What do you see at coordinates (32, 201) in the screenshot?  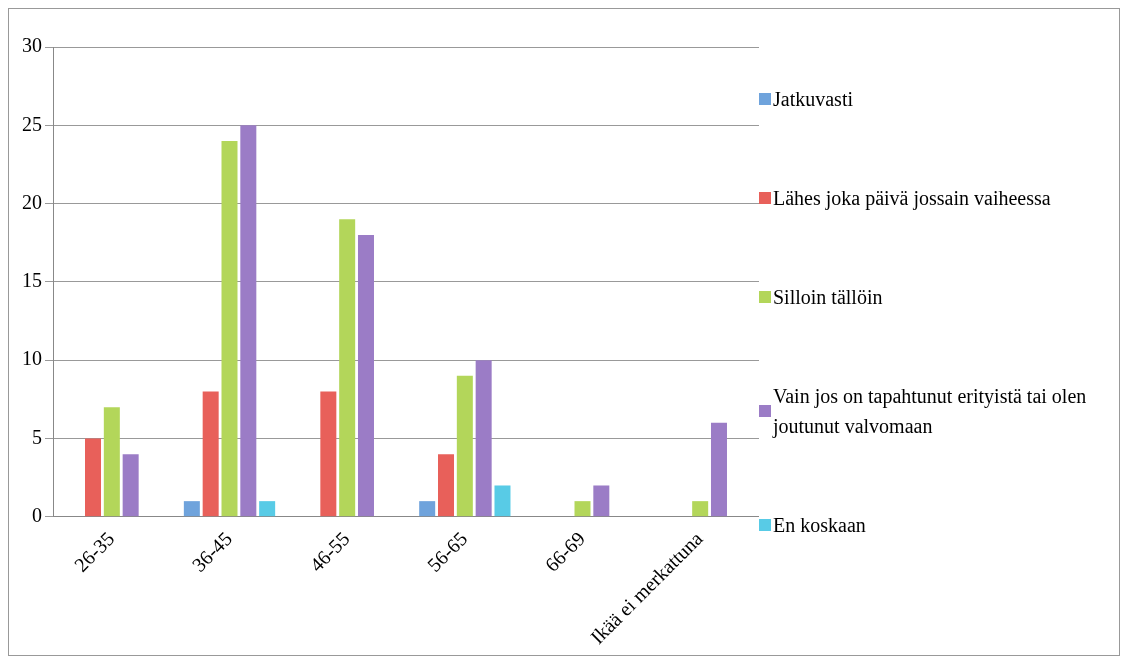 I see `y-tick-label: 20` at bounding box center [32, 201].